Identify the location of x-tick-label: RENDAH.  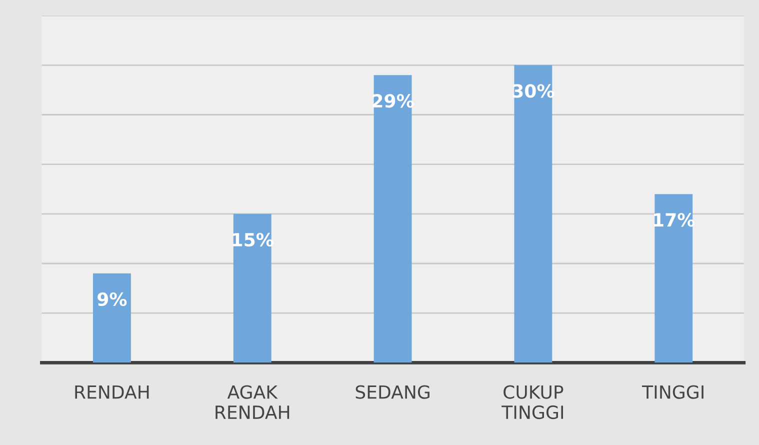
(112, 392).